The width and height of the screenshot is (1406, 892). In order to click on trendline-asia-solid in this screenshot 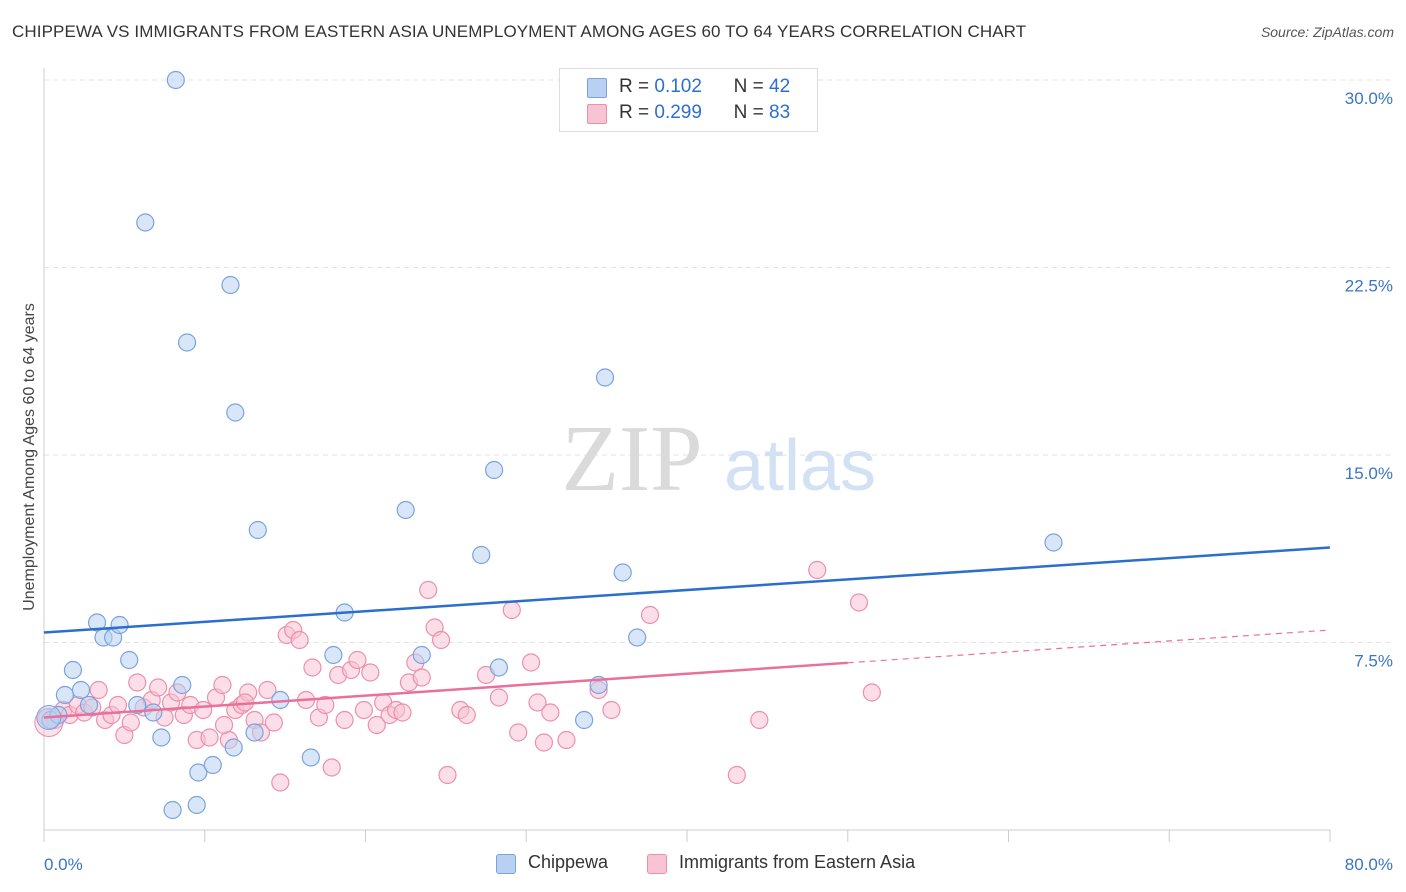, I will do `click(445, 690)`.